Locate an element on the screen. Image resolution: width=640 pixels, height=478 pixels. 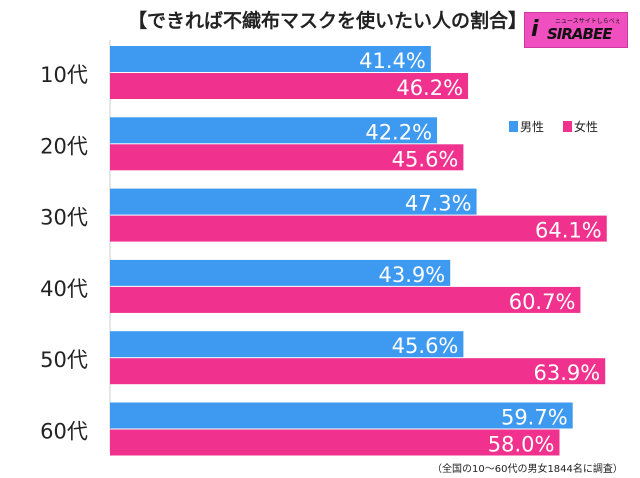
data-label: 64.1% is located at coordinates (568, 231).